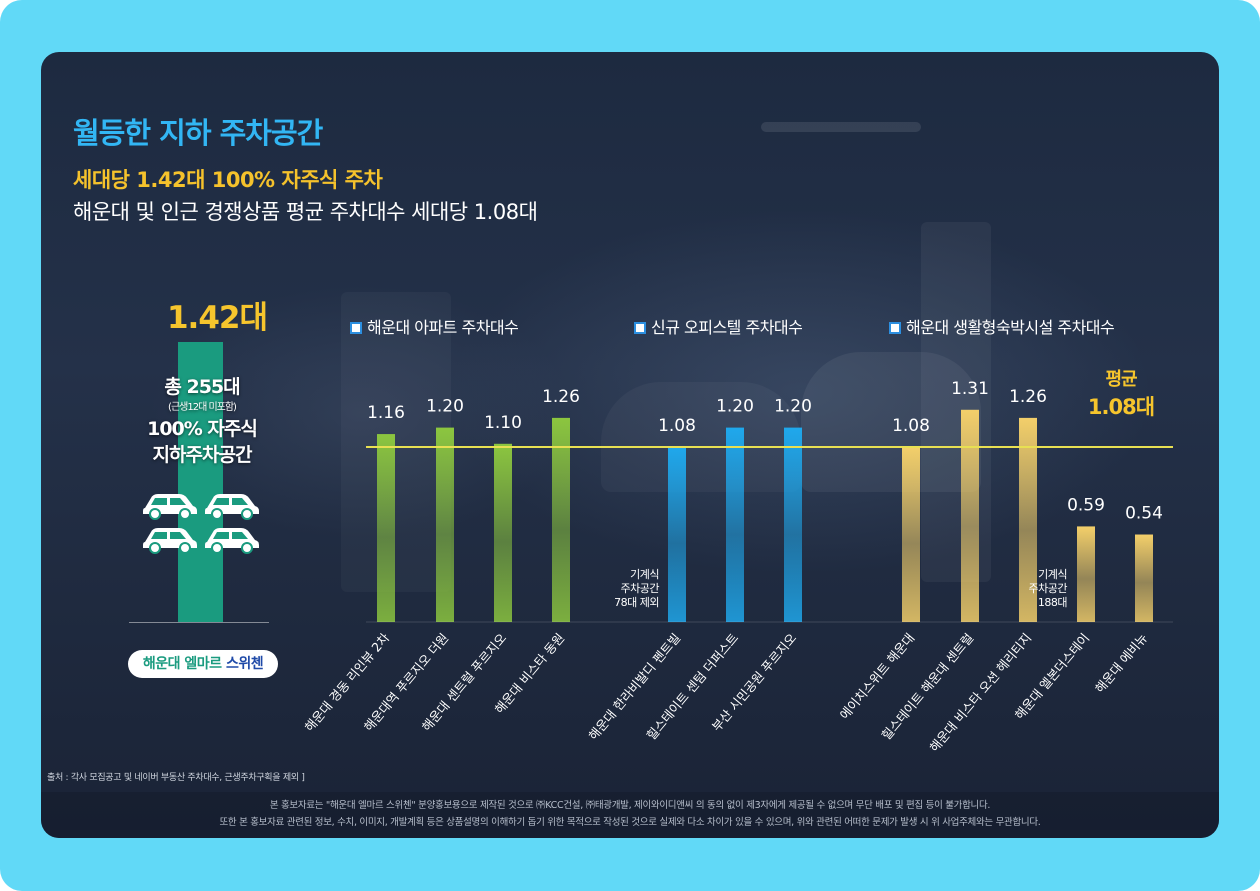  I want to click on average-label: 평균 1.08대, so click(1121, 393).